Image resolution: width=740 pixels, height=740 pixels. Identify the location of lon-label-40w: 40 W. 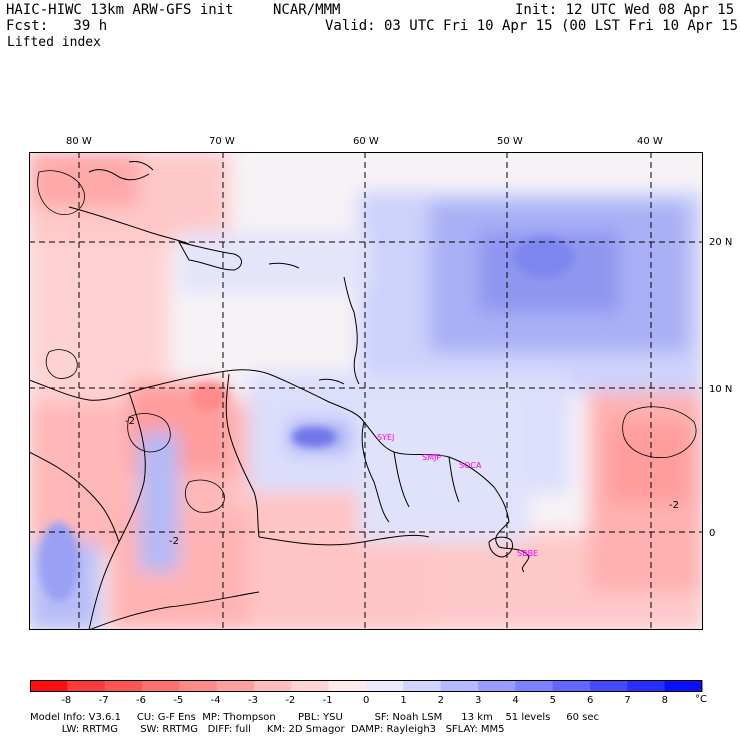
(650, 141).